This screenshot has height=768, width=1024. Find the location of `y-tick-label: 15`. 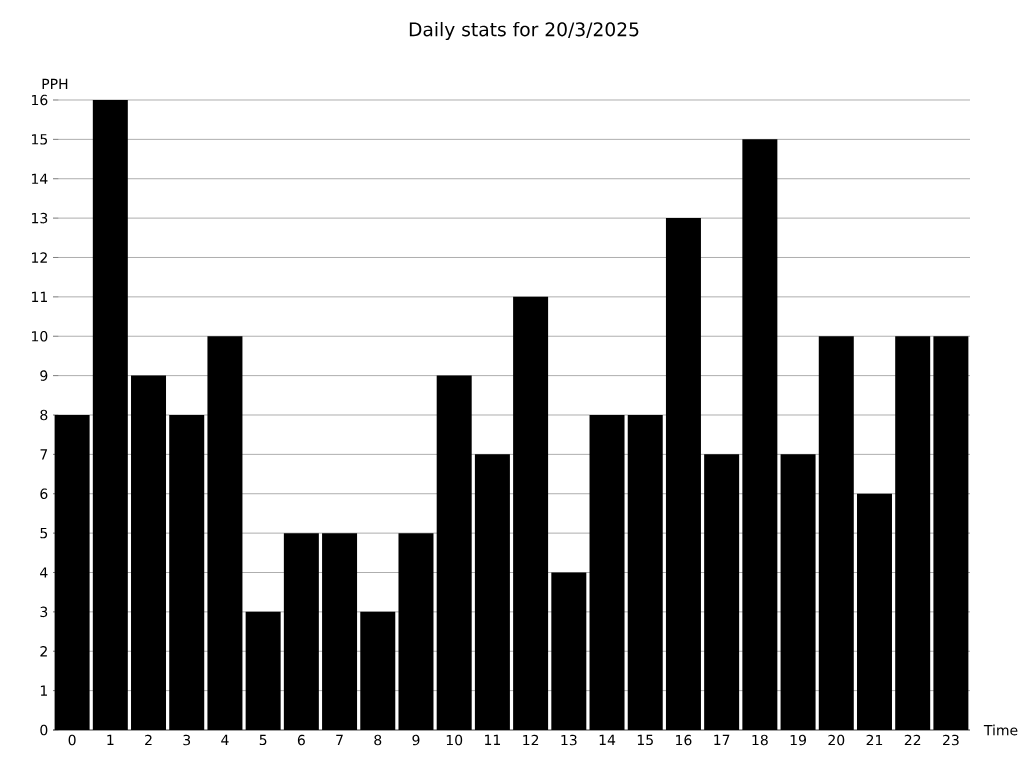

y-tick-label: 15 is located at coordinates (40, 139).